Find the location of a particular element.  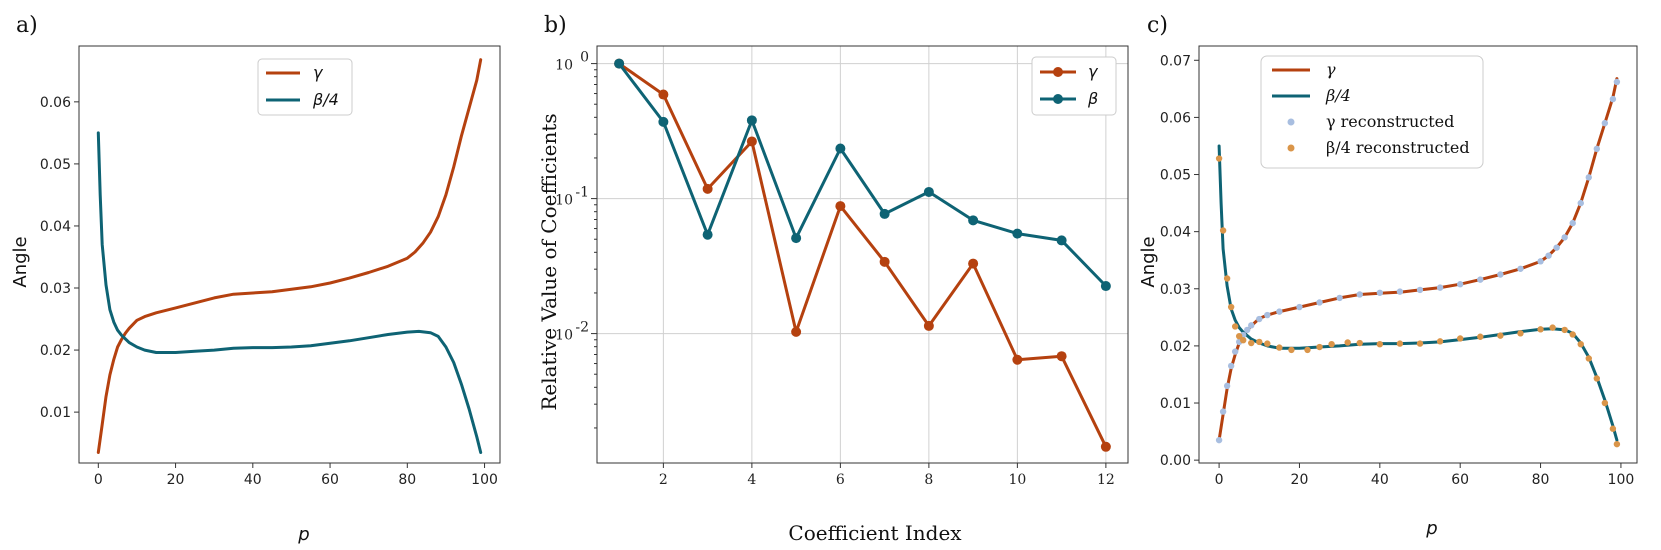

legend-label-beta-recon-c: β/4 reconstructed is located at coordinates (1398, 147).